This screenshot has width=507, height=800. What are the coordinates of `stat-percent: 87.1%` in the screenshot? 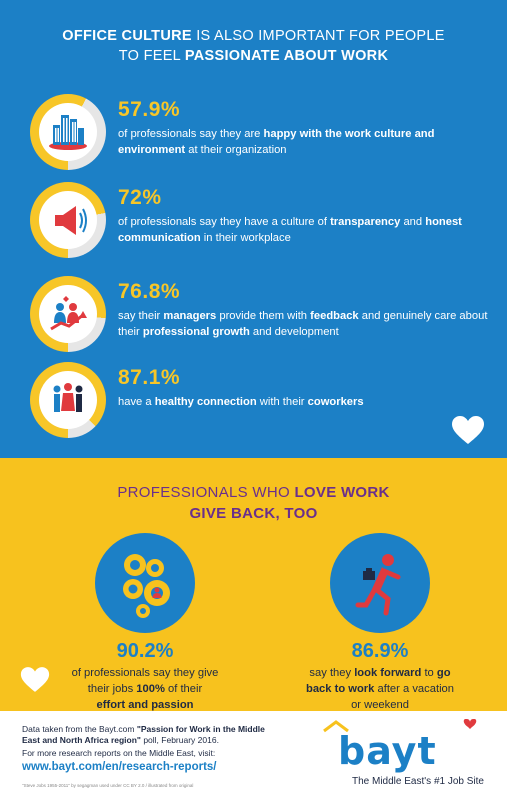 It's located at (149, 377).